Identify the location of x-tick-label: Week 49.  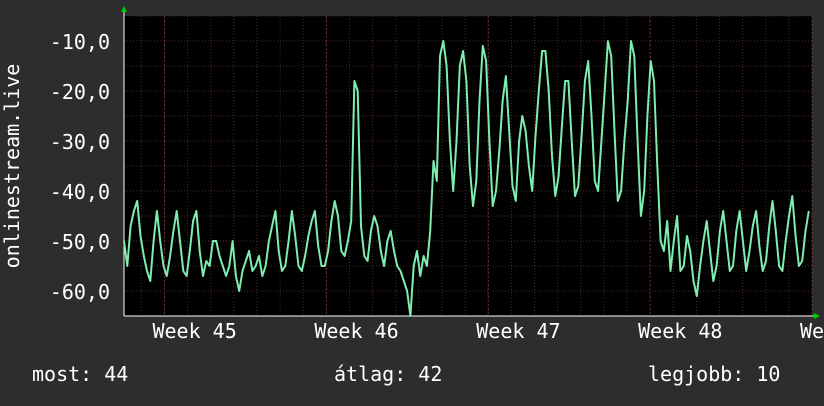
(812, 331).